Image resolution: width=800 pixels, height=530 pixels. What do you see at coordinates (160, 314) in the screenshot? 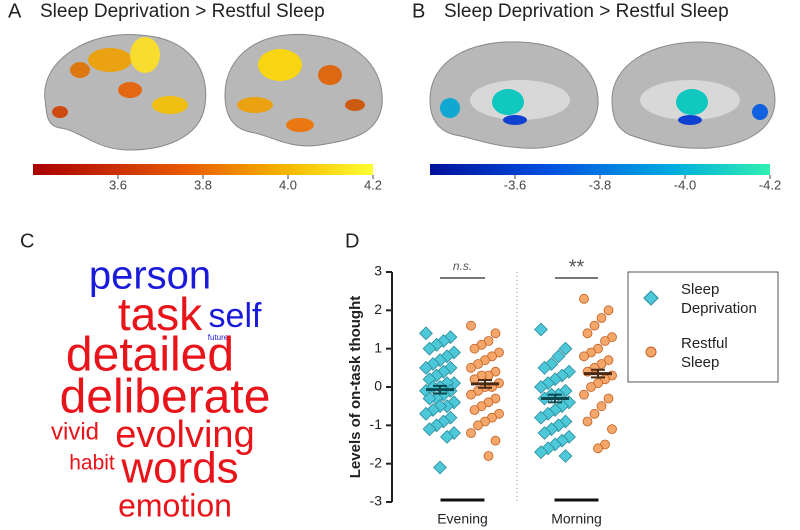
I see `word: task` at bounding box center [160, 314].